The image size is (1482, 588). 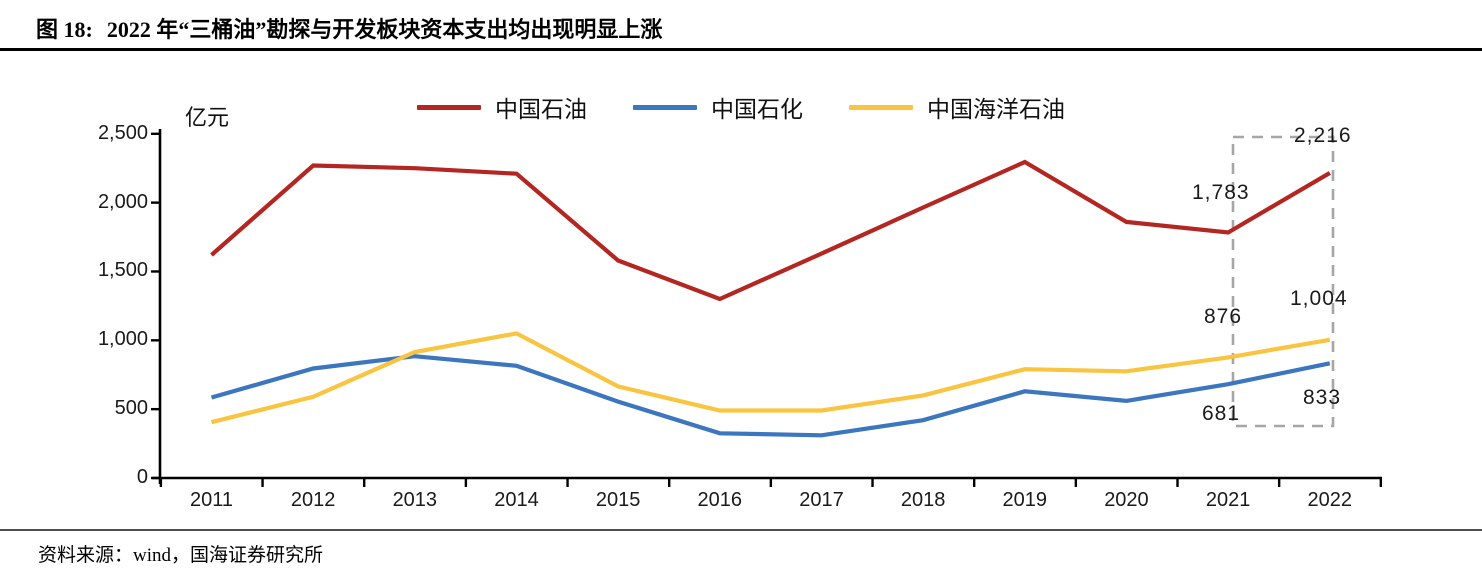 I want to click on data-label-2022: 833, so click(x=1322, y=397).